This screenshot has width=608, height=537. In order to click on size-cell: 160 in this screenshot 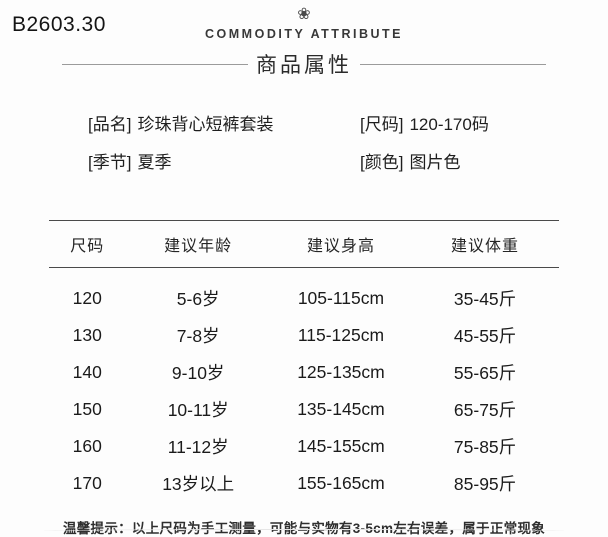, I will do `click(87, 446)`.